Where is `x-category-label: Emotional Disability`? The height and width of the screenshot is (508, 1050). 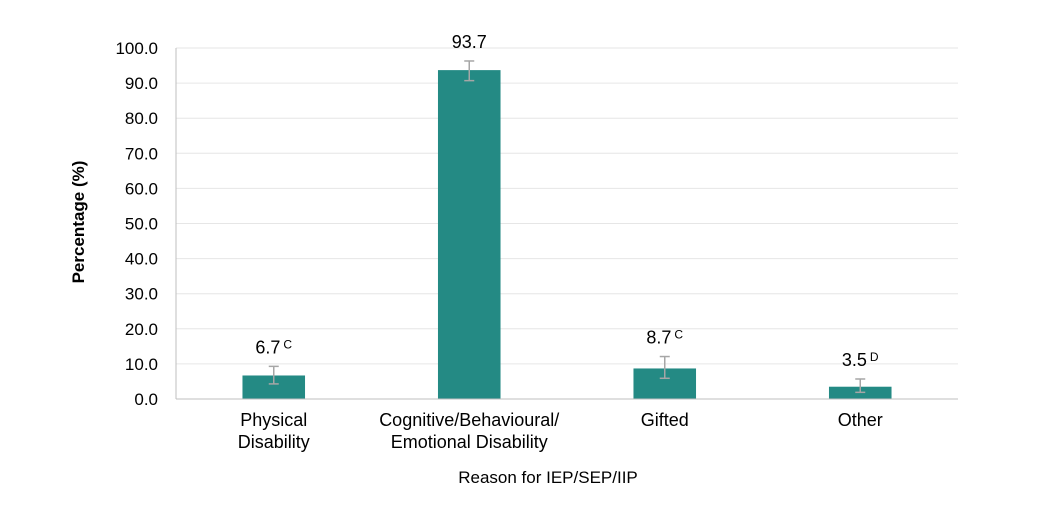
x-category-label: Emotional Disability is located at coordinates (469, 442).